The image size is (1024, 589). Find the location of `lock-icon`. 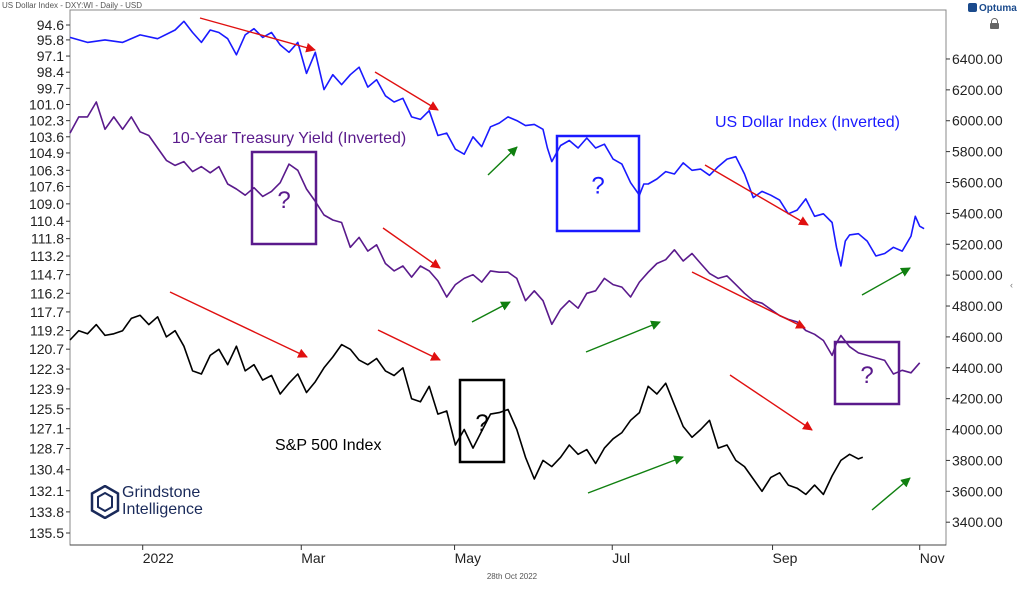

lock-icon is located at coordinates (994, 23).